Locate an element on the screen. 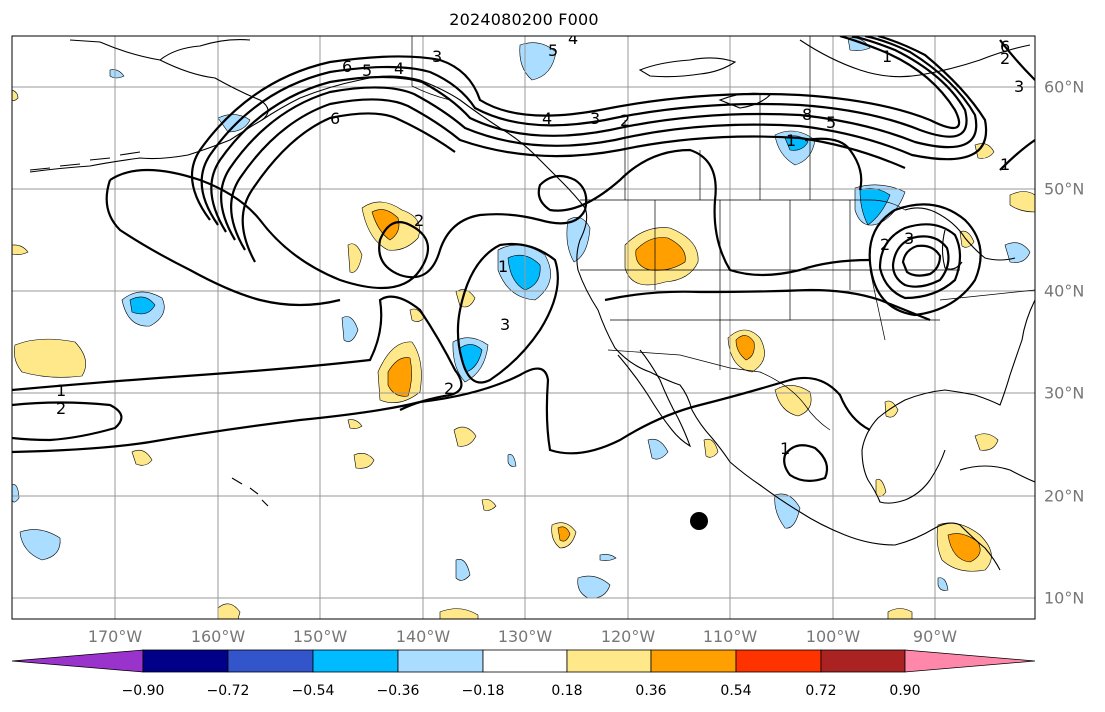 The height and width of the screenshot is (712, 1105). colorbar-tick-label: −0.18 is located at coordinates (483, 691).